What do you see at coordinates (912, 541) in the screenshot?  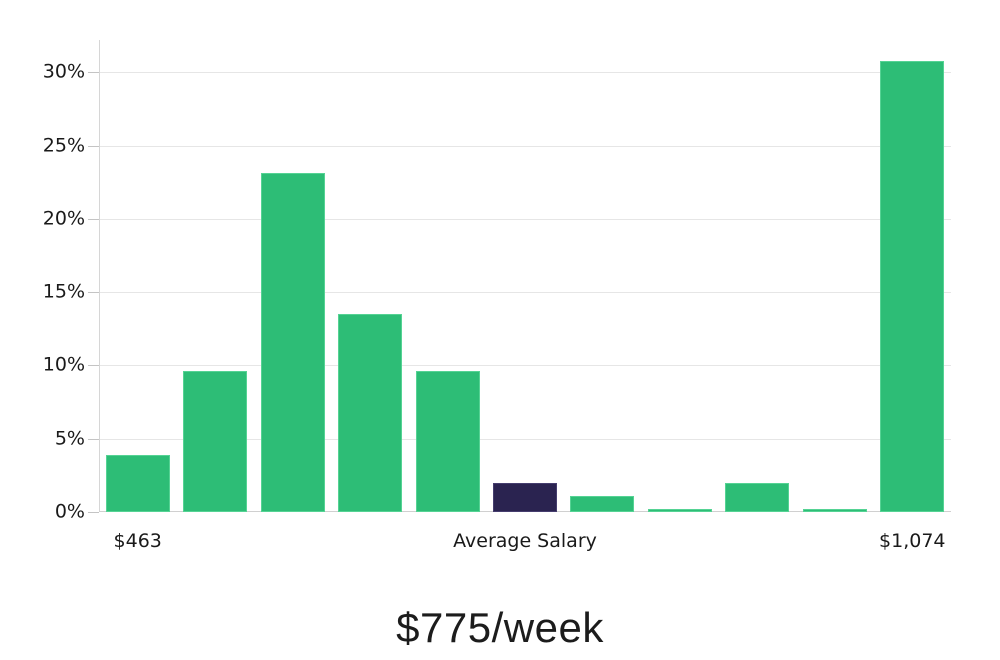 I see `x-axis-label: $1,074` at bounding box center [912, 541].